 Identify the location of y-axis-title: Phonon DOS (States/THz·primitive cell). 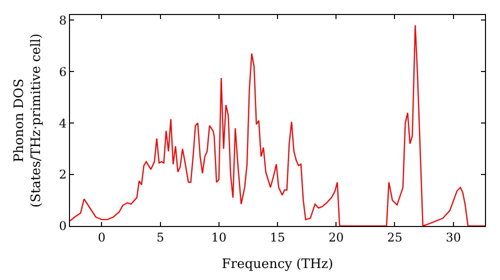
(28, 120).